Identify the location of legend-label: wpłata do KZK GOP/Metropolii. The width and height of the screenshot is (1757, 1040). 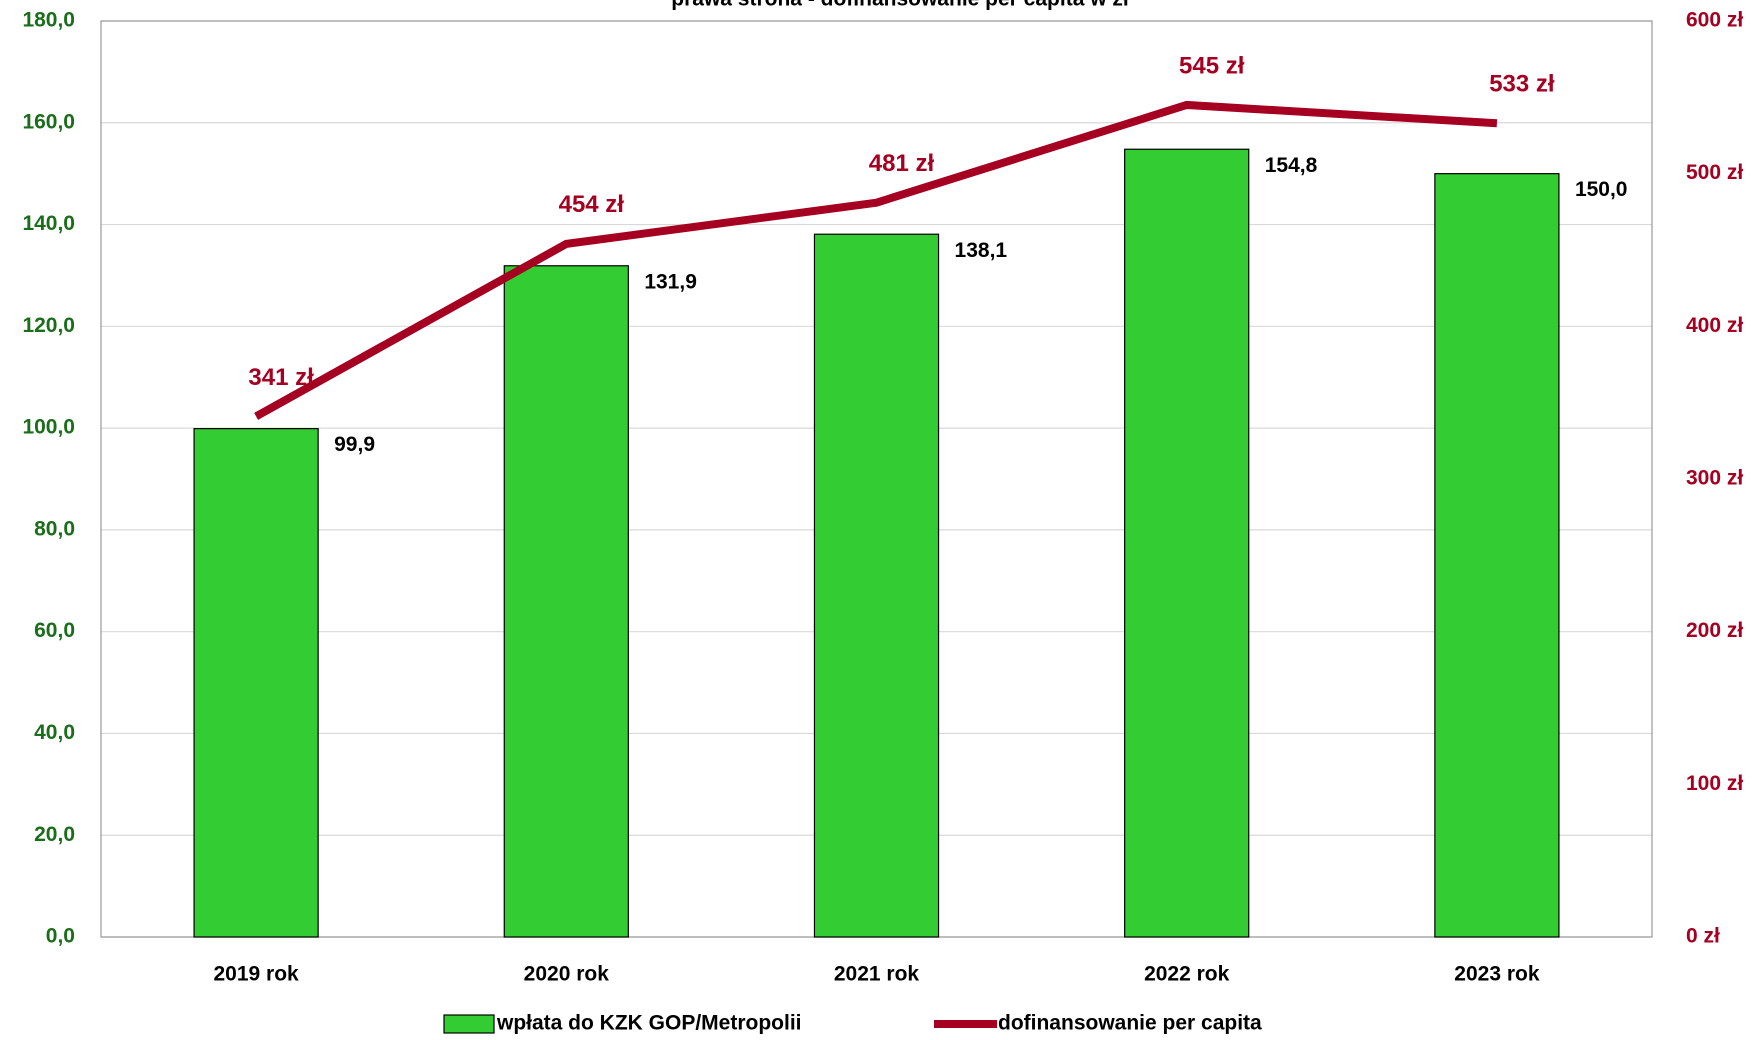
(649, 1023).